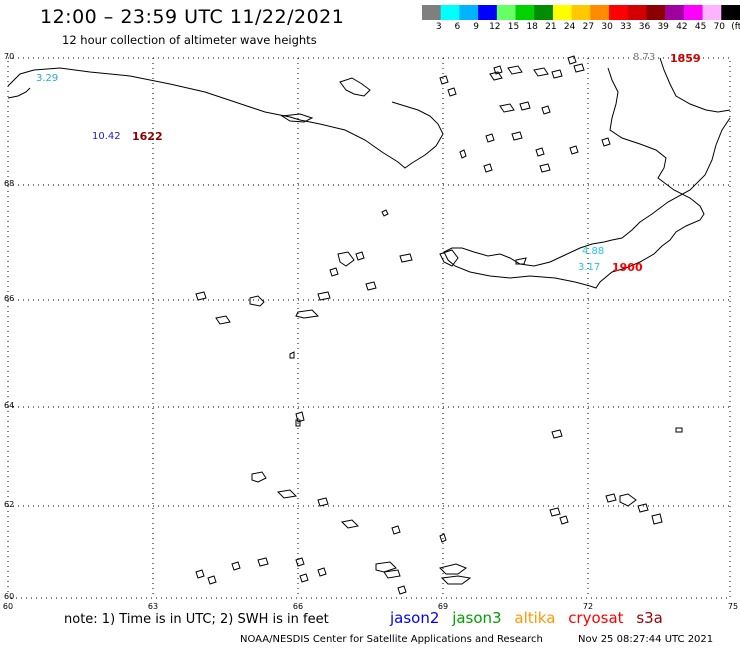 Image resolution: width=740 pixels, height=650 pixels. What do you see at coordinates (551, 27) in the screenshot?
I see `color-scale-tick-label: 21` at bounding box center [551, 27].